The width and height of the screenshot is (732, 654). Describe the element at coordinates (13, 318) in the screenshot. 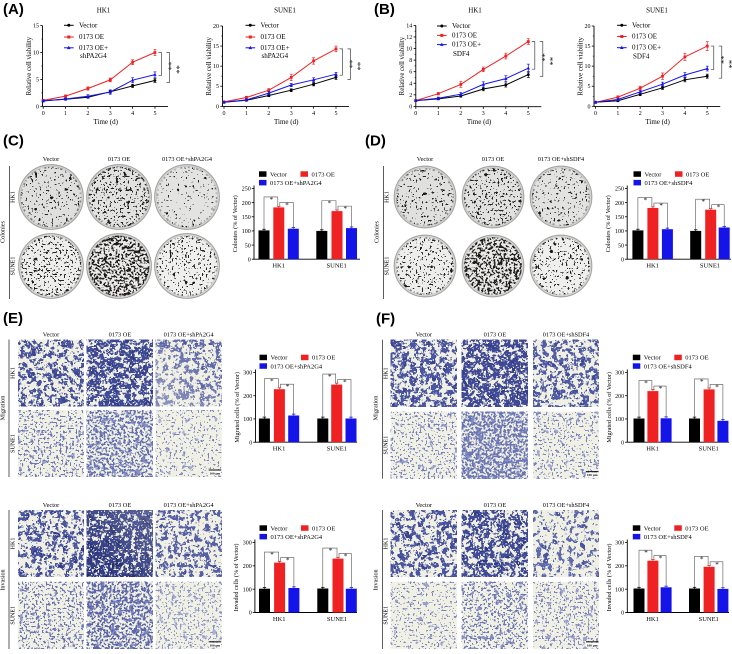

I see `svg-text: (E)` at that location.